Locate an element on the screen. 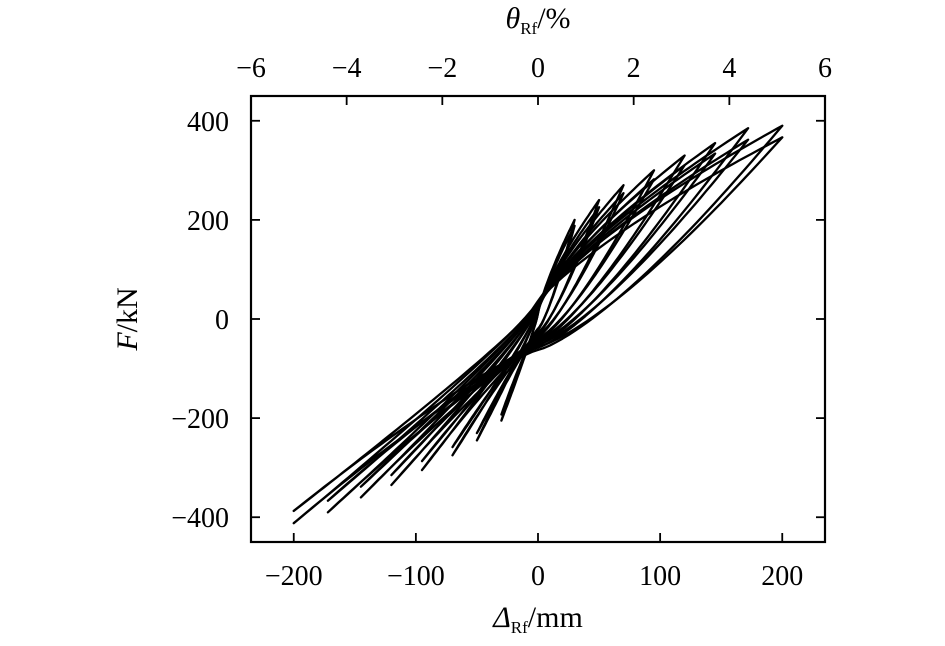  x-axis-symbol: Δ is located at coordinates (501, 617).